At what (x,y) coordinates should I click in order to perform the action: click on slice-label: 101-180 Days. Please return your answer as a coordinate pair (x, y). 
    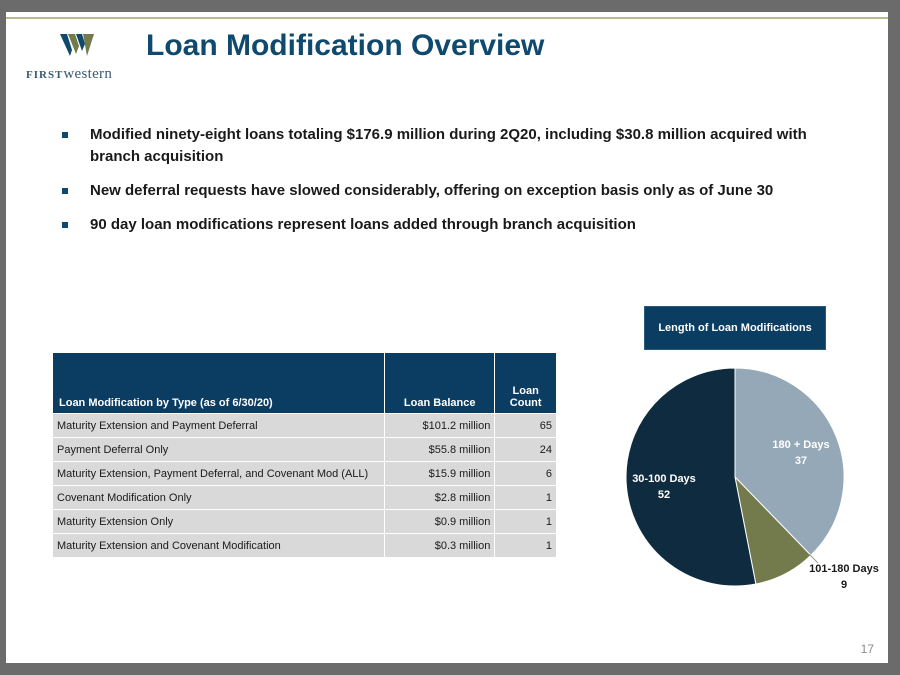
    Looking at the image, I should click on (844, 569).